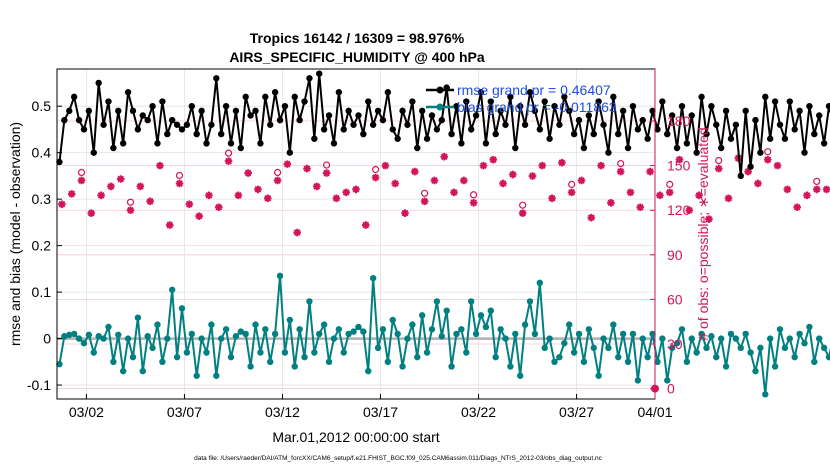  Describe the element at coordinates (703, 233) in the screenshot. I see `y-axis-label-right: # of obs: o=possible; ∗=evaluated` at that location.